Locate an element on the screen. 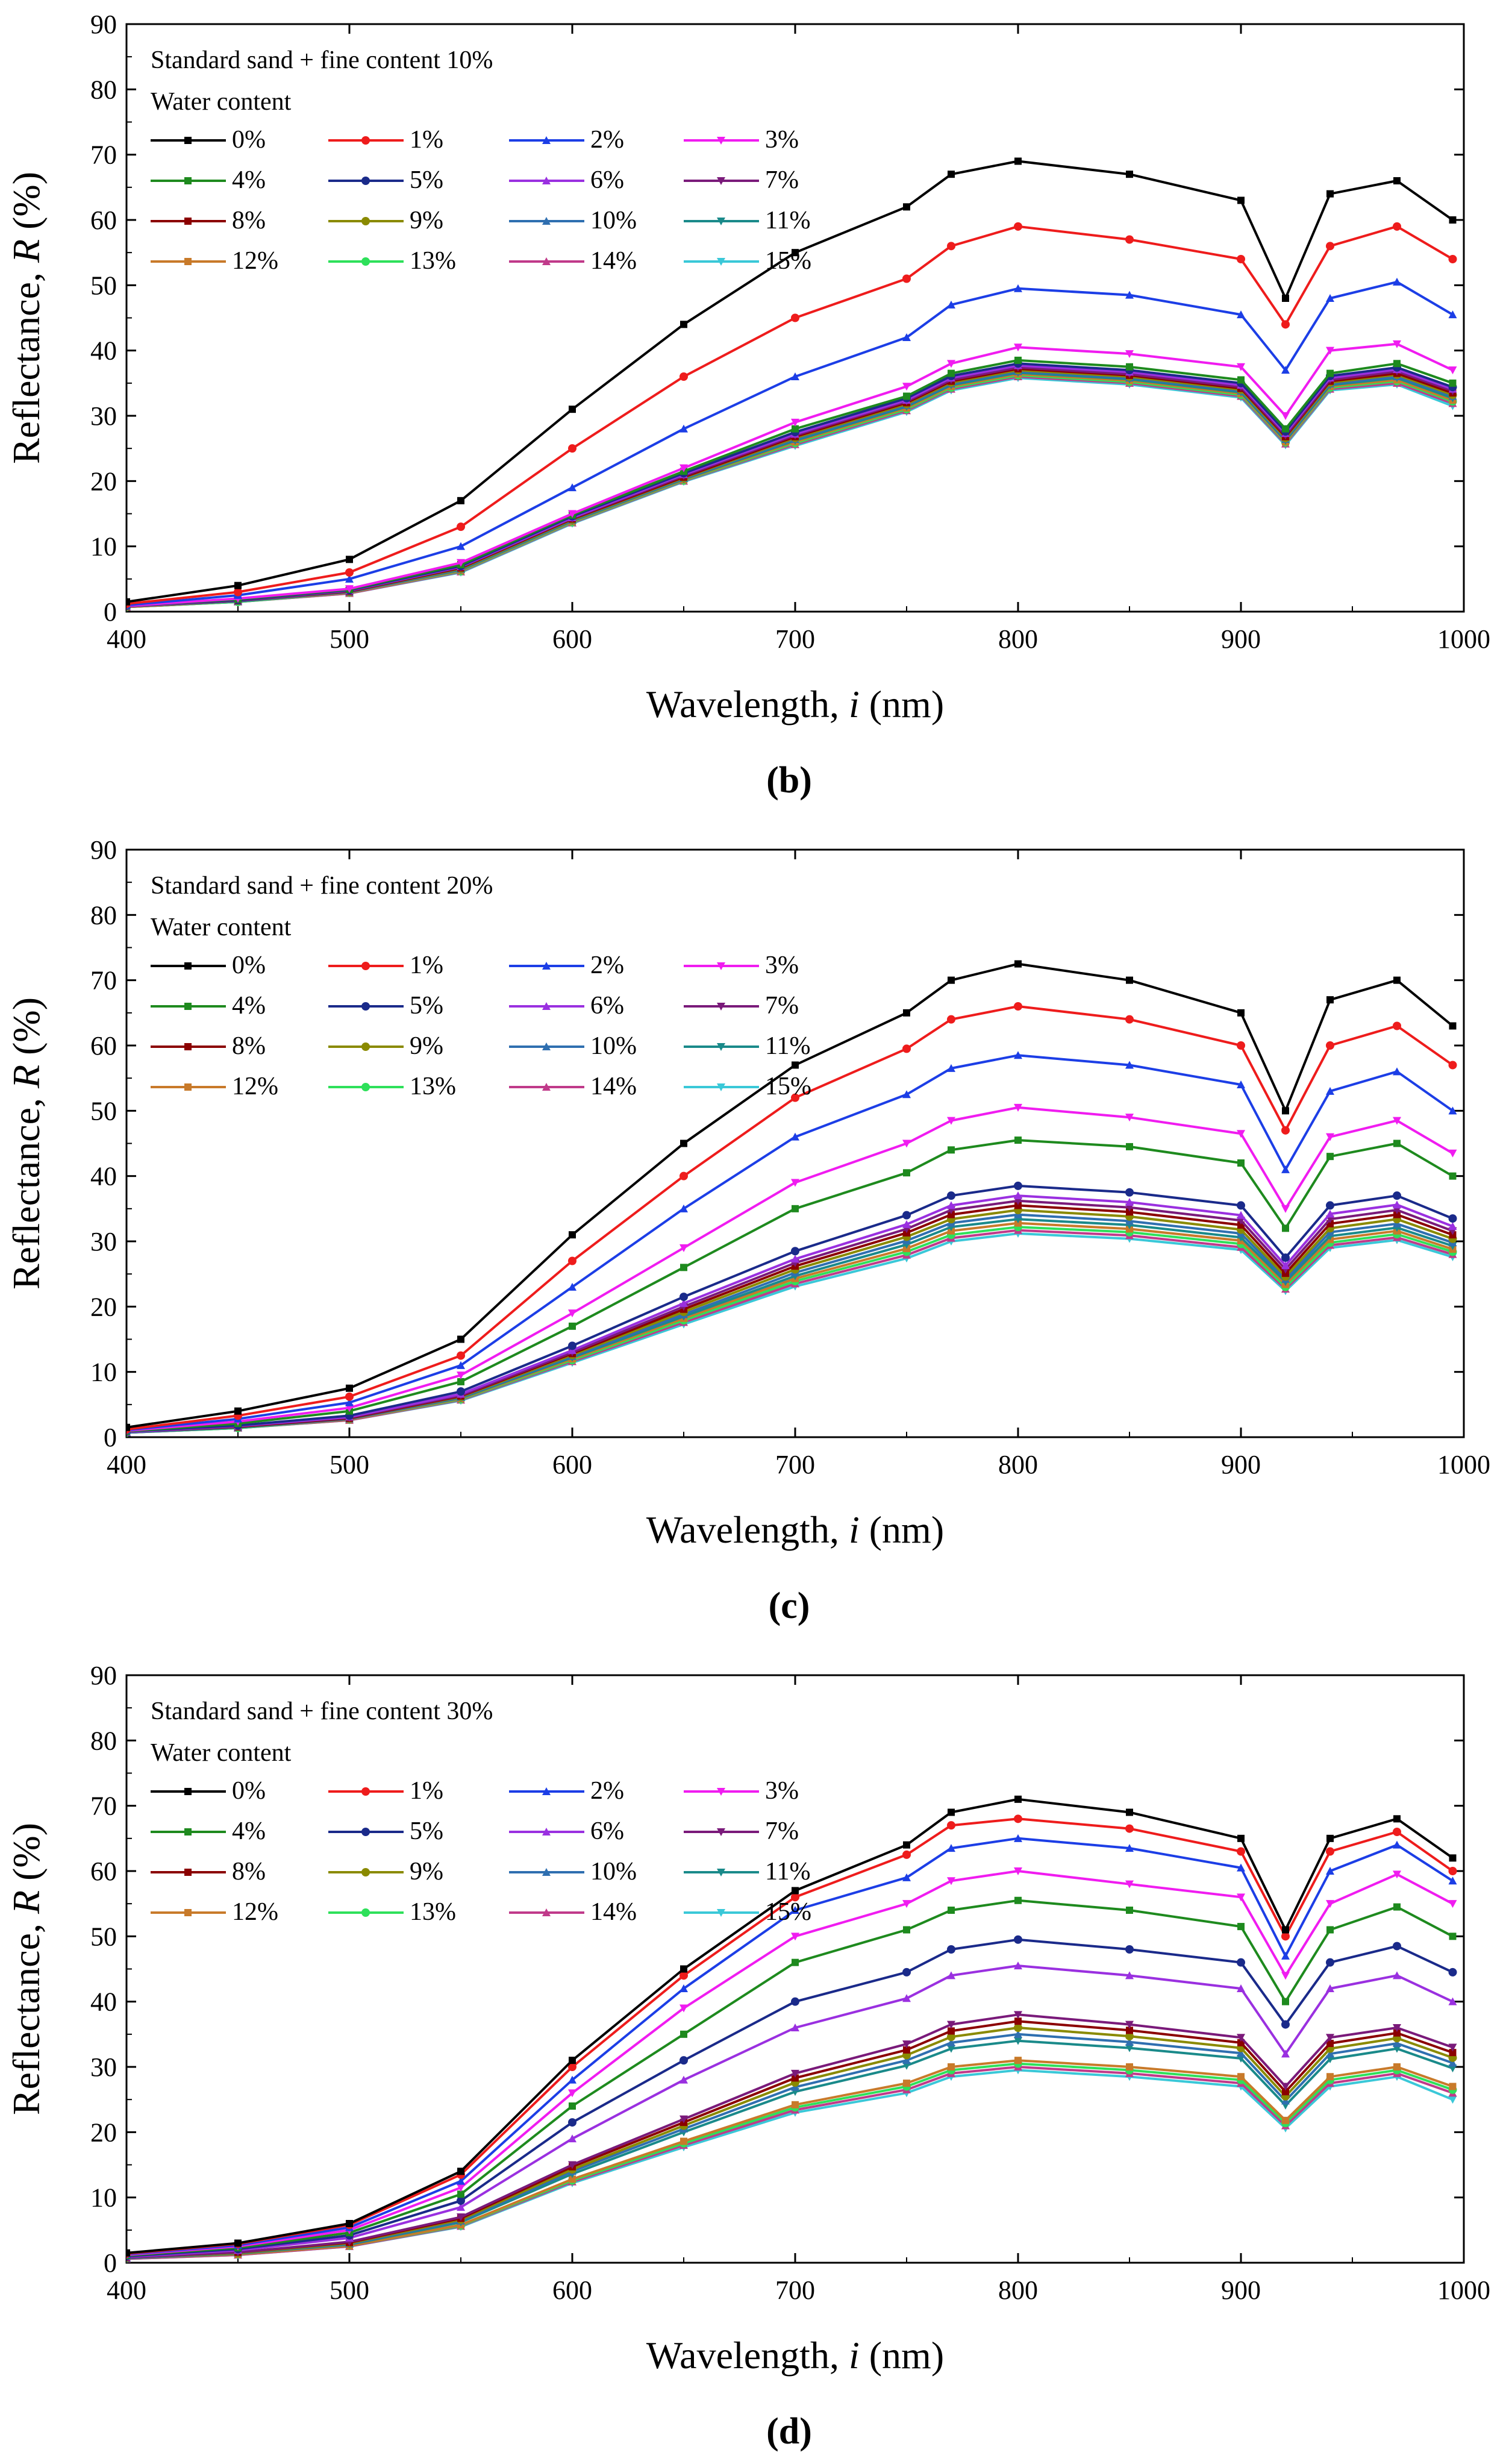  legend-label: 12% is located at coordinates (255, 1912).